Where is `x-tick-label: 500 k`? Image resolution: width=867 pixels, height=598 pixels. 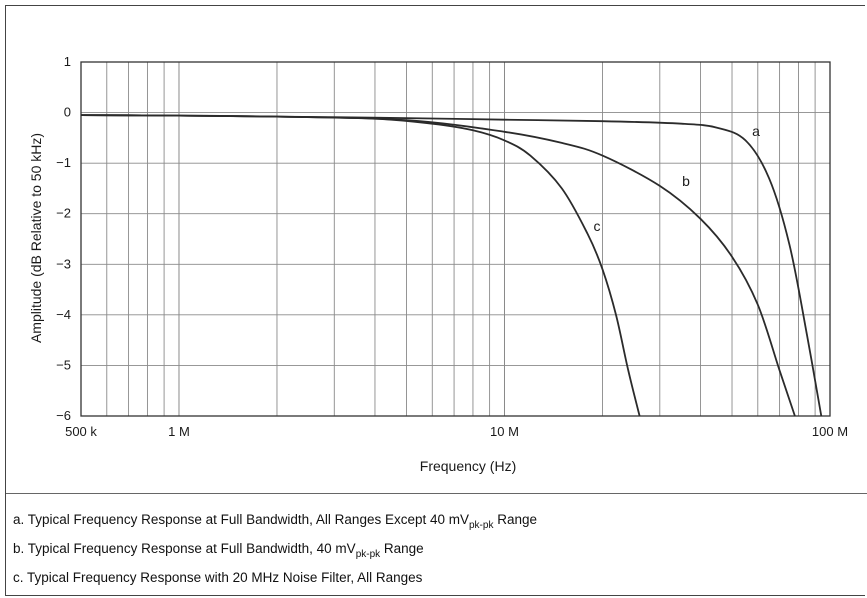 x-tick-label: 500 k is located at coordinates (81, 431).